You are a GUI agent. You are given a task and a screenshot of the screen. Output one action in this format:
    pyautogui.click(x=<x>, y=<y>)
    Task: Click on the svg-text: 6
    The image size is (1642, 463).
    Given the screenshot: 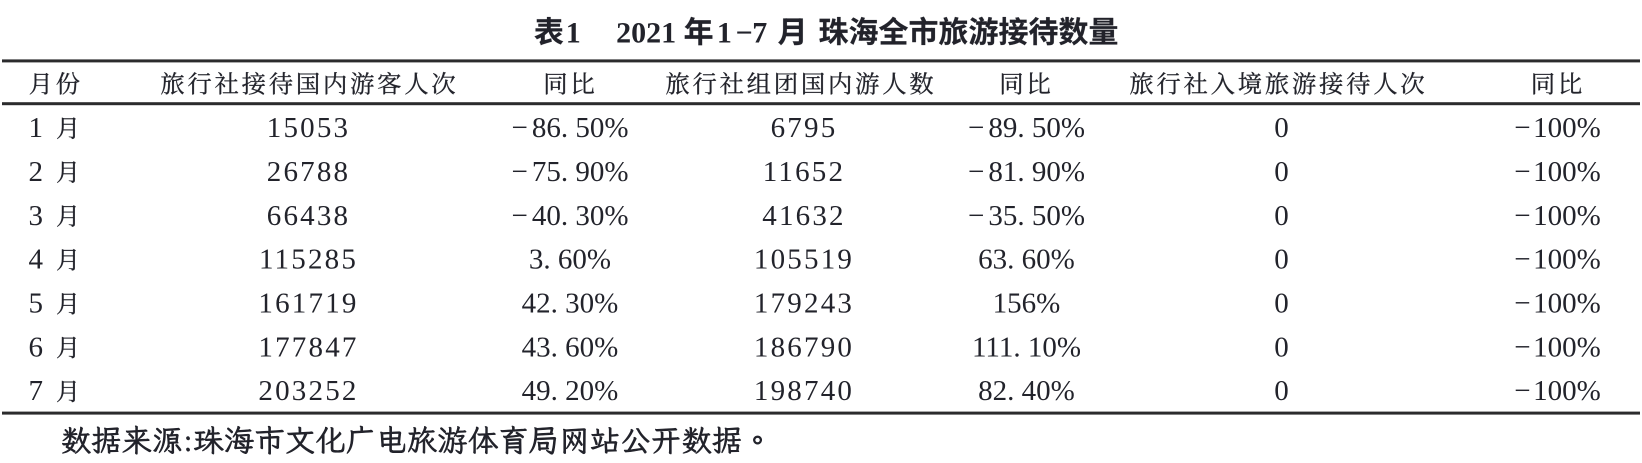 What is the action you would take?
    pyautogui.click(x=36, y=347)
    